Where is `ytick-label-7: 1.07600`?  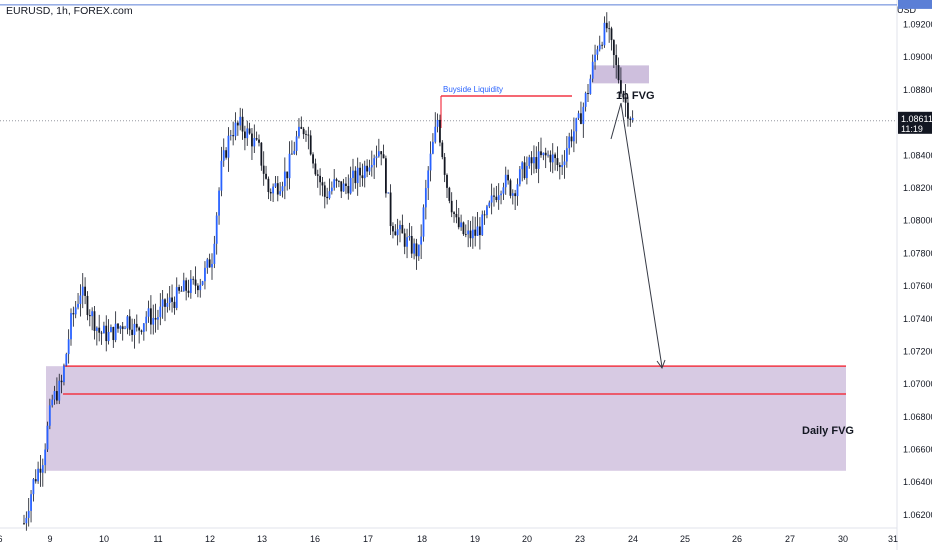
ytick-label-7: 1.07600 is located at coordinates (917, 286).